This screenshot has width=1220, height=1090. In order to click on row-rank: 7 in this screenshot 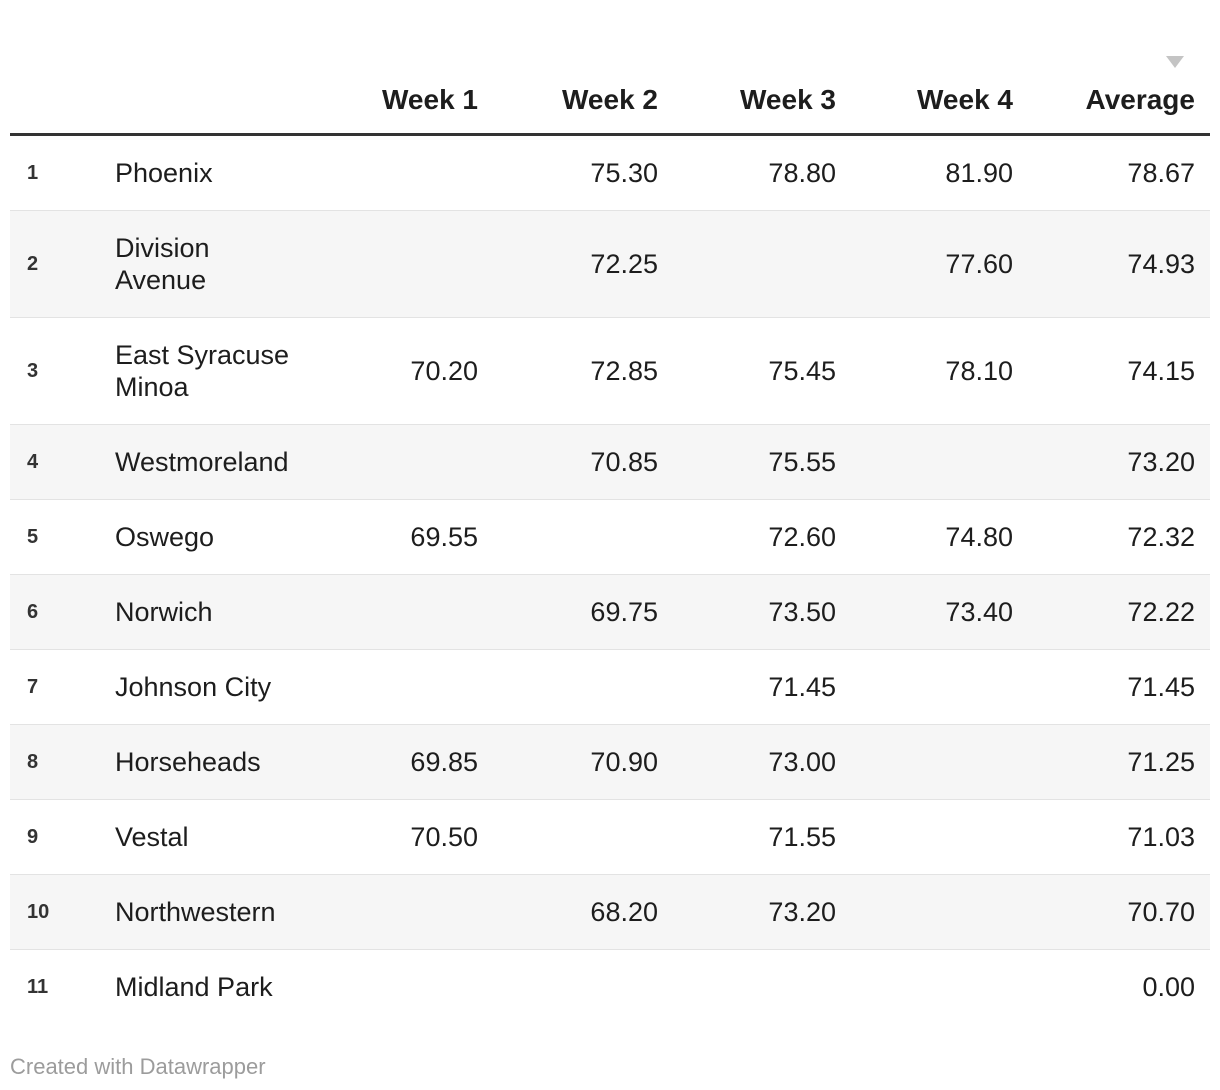, I will do `click(33, 687)`.